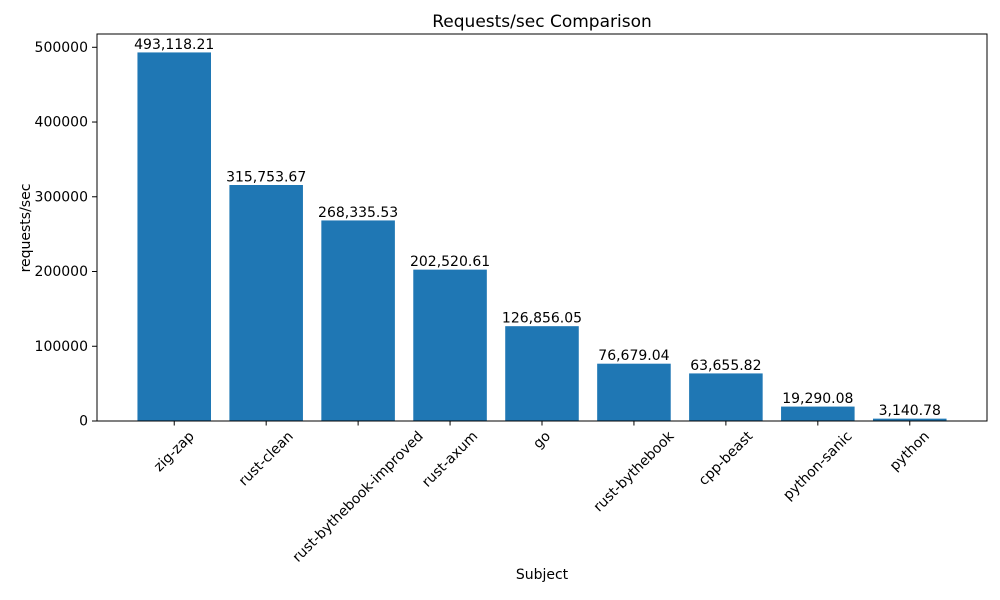 This screenshot has width=1000, height=600. Describe the element at coordinates (817, 465) in the screenshot. I see `x-tick-label: python-sanic` at that location.